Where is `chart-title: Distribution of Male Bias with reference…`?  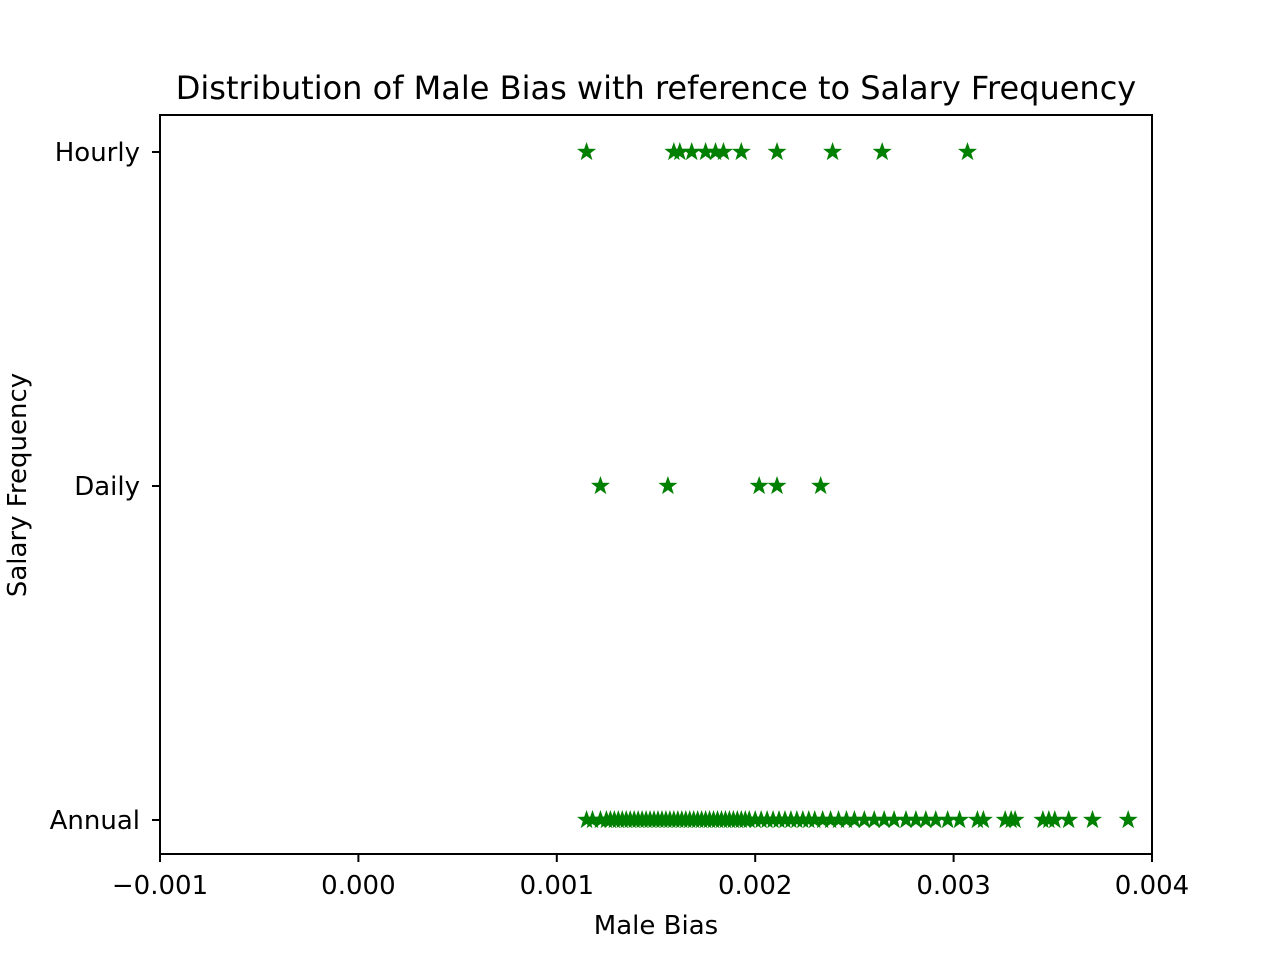
chart-title: Distribution of Male Bias with reference… is located at coordinates (656, 88).